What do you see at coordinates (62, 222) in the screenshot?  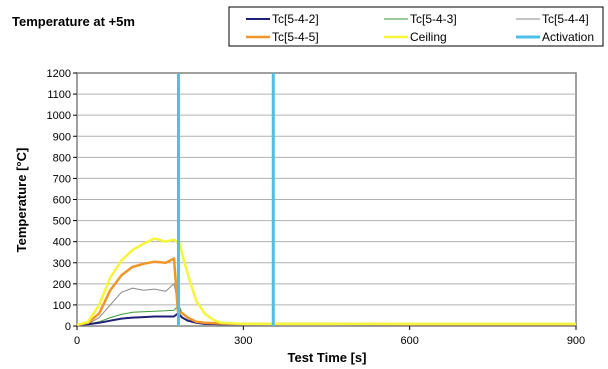 I see `y-tick-label: 500` at bounding box center [62, 222].